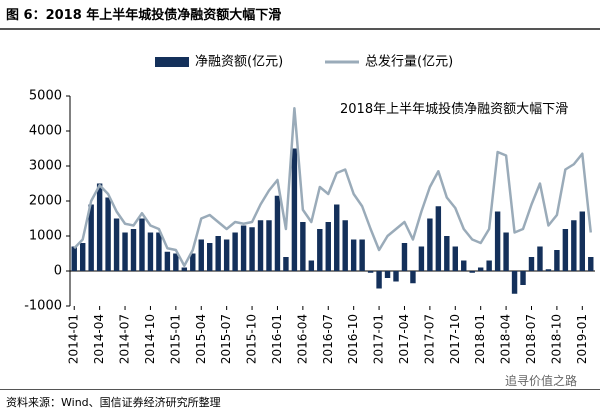  I want to click on x-tick-label: 2014-01, so click(74, 339).